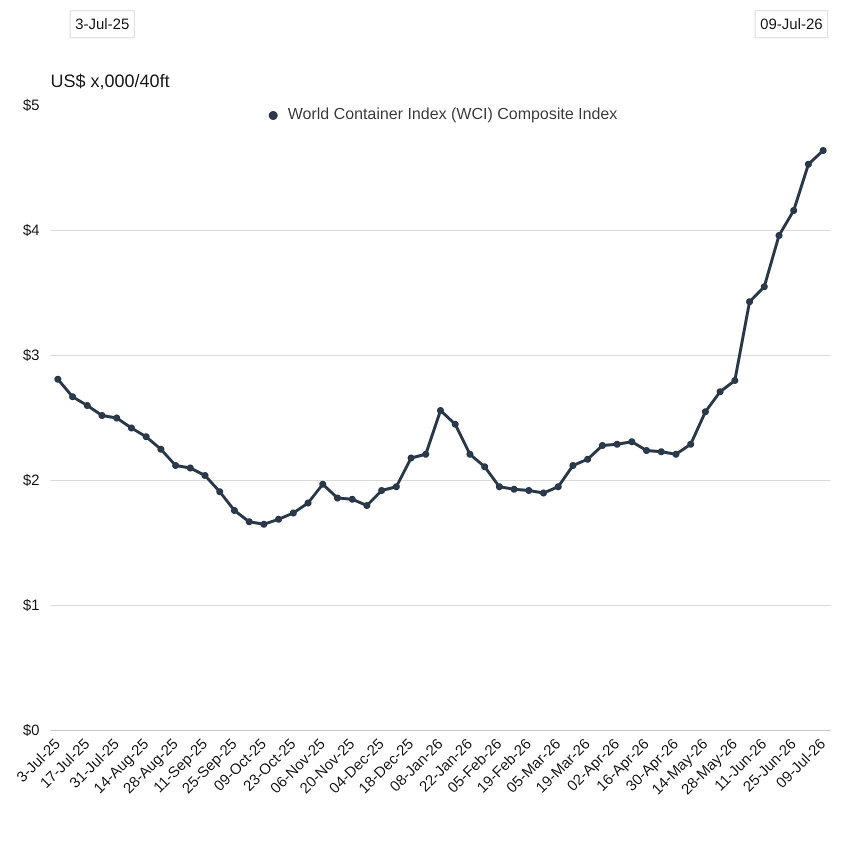 The height and width of the screenshot is (850, 856). Describe the element at coordinates (31, 230) in the screenshot. I see `y-tick-label: $4` at that location.